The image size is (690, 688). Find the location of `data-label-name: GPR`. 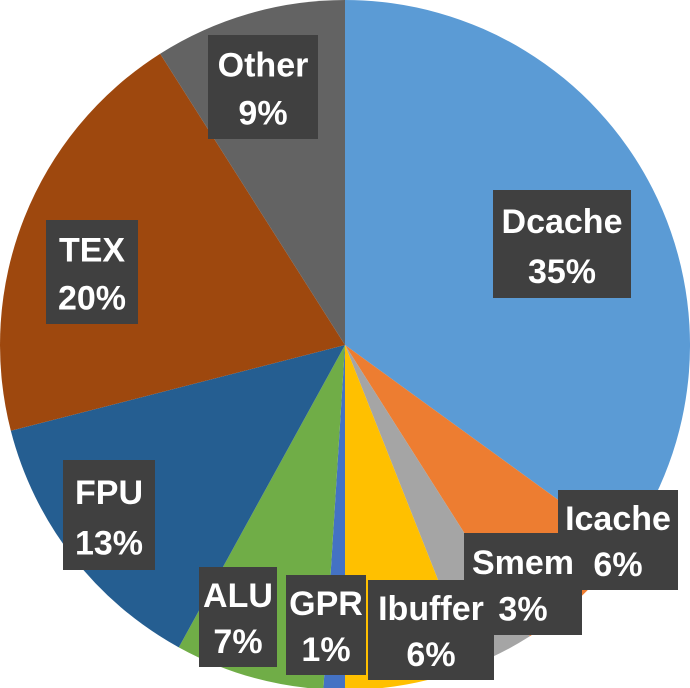

data-label-name: GPR is located at coordinates (326, 604).